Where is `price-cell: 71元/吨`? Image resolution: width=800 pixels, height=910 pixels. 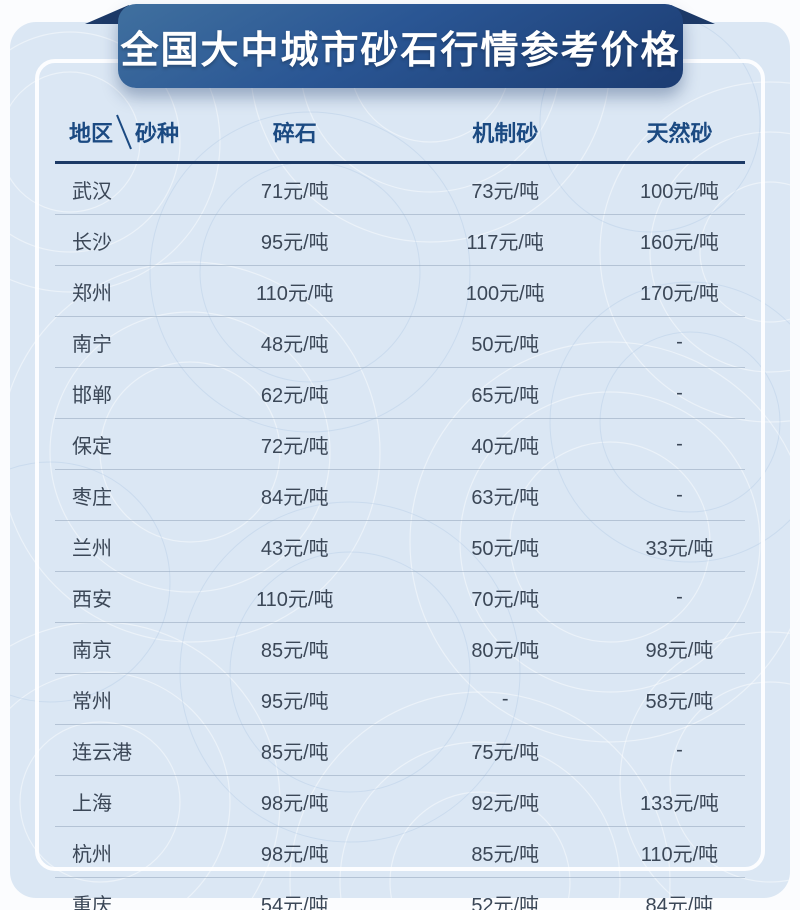
price-cell: 71元/吨 is located at coordinates (295, 188).